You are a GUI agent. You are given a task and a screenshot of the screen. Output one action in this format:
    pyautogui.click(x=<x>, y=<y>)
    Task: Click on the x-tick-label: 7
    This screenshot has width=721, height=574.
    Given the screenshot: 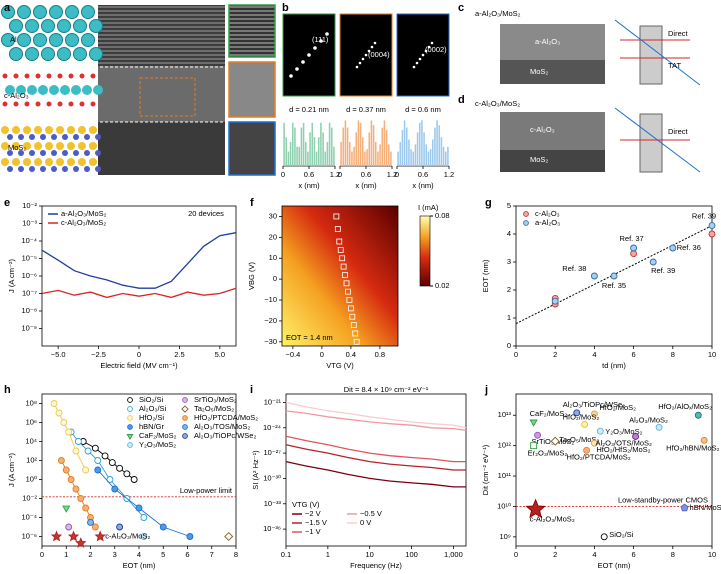 What is the action you would take?
    pyautogui.click(x=212, y=554)
    